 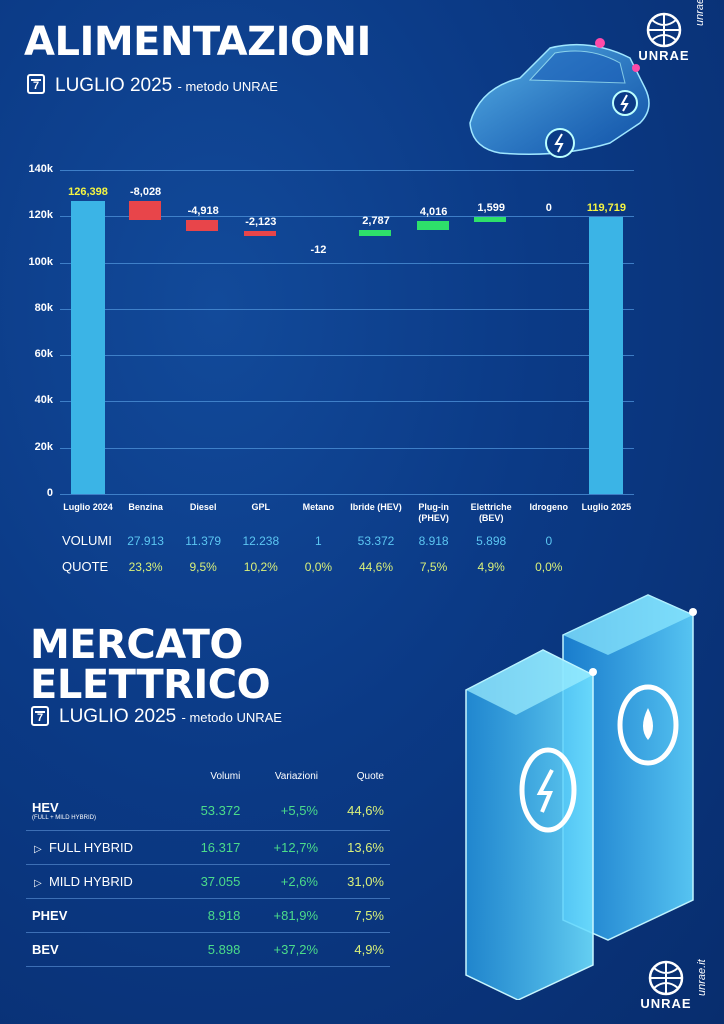 What do you see at coordinates (90, 881) in the screenshot?
I see `row-label-main: MILD HYBRID` at bounding box center [90, 881].